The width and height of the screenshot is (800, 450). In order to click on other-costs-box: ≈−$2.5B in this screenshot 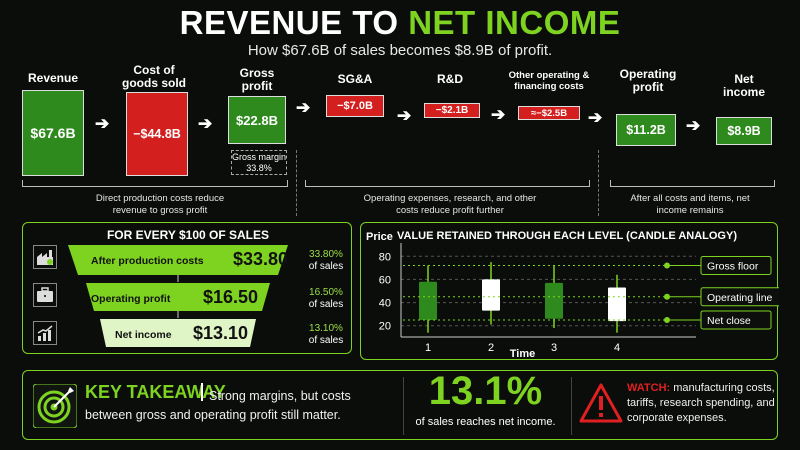, I will do `click(549, 113)`.